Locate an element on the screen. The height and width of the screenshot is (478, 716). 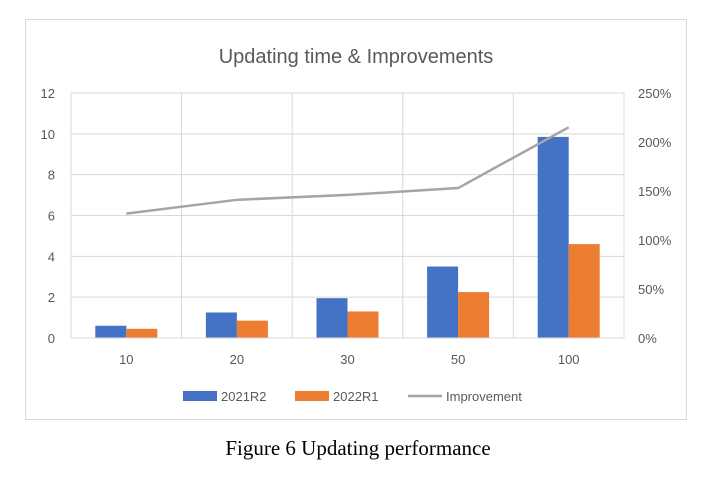
y-right-tick-label: 100% is located at coordinates (655, 240).